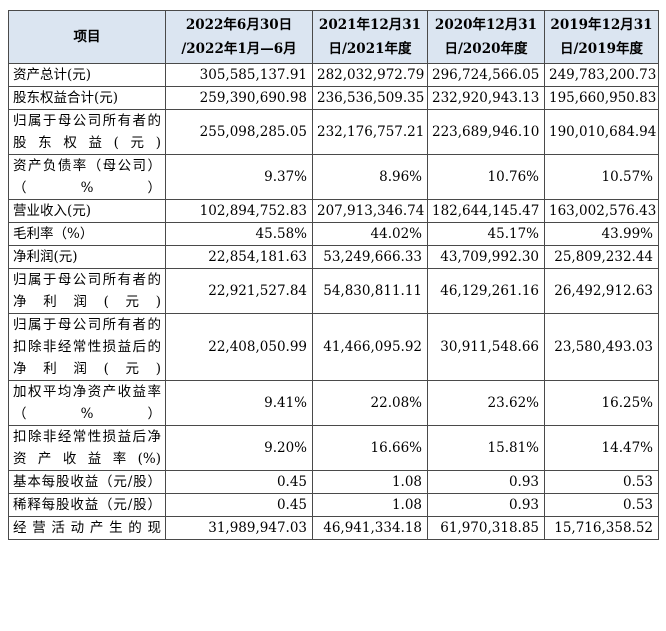 The width and height of the screenshot is (666, 631). Describe the element at coordinates (486, 528) in the screenshot. I see `cell-value: 61,970,318.85` at that location.